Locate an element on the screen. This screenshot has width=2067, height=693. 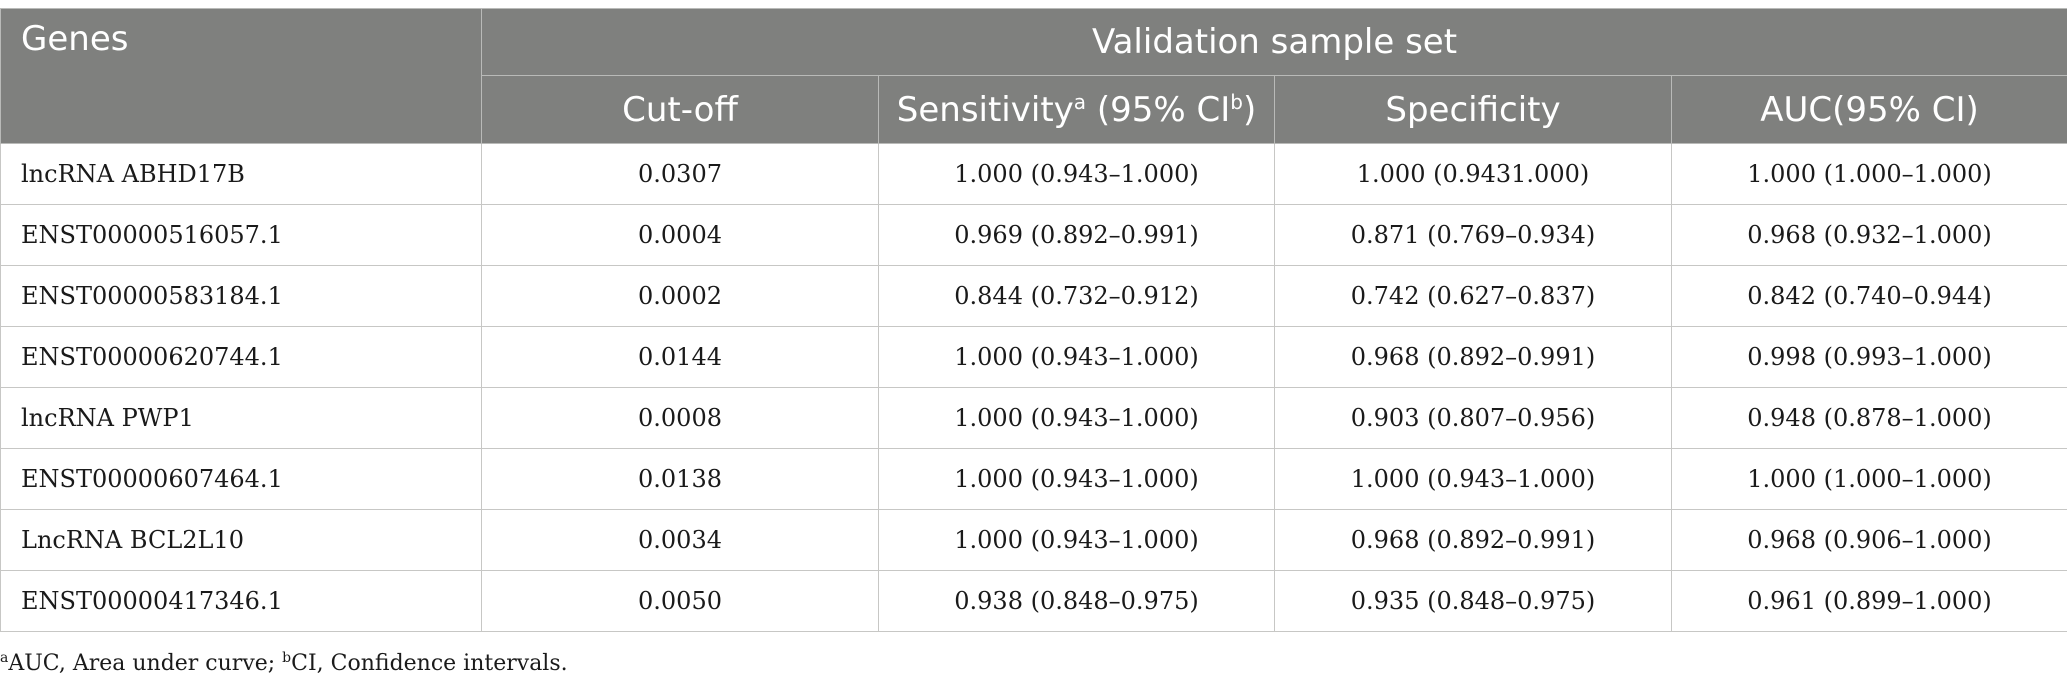
footnote-sup-b: b is located at coordinates (287, 658).